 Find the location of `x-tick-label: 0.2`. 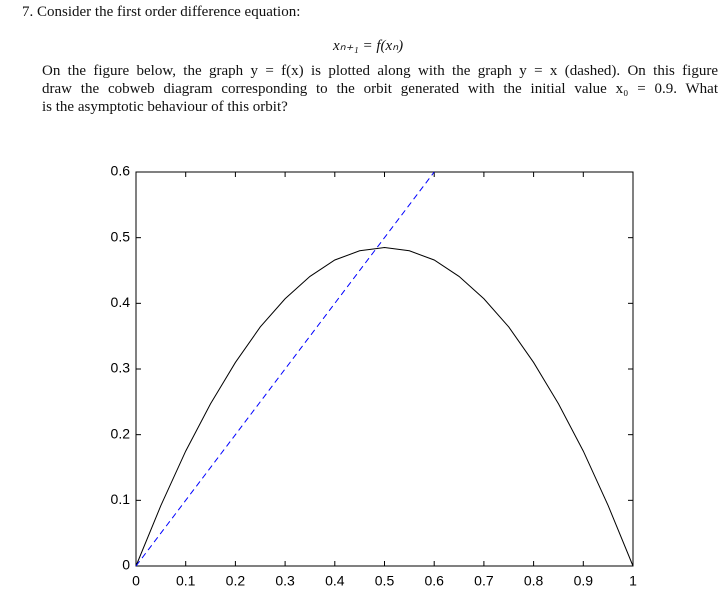

x-tick-label: 0.2 is located at coordinates (236, 581).